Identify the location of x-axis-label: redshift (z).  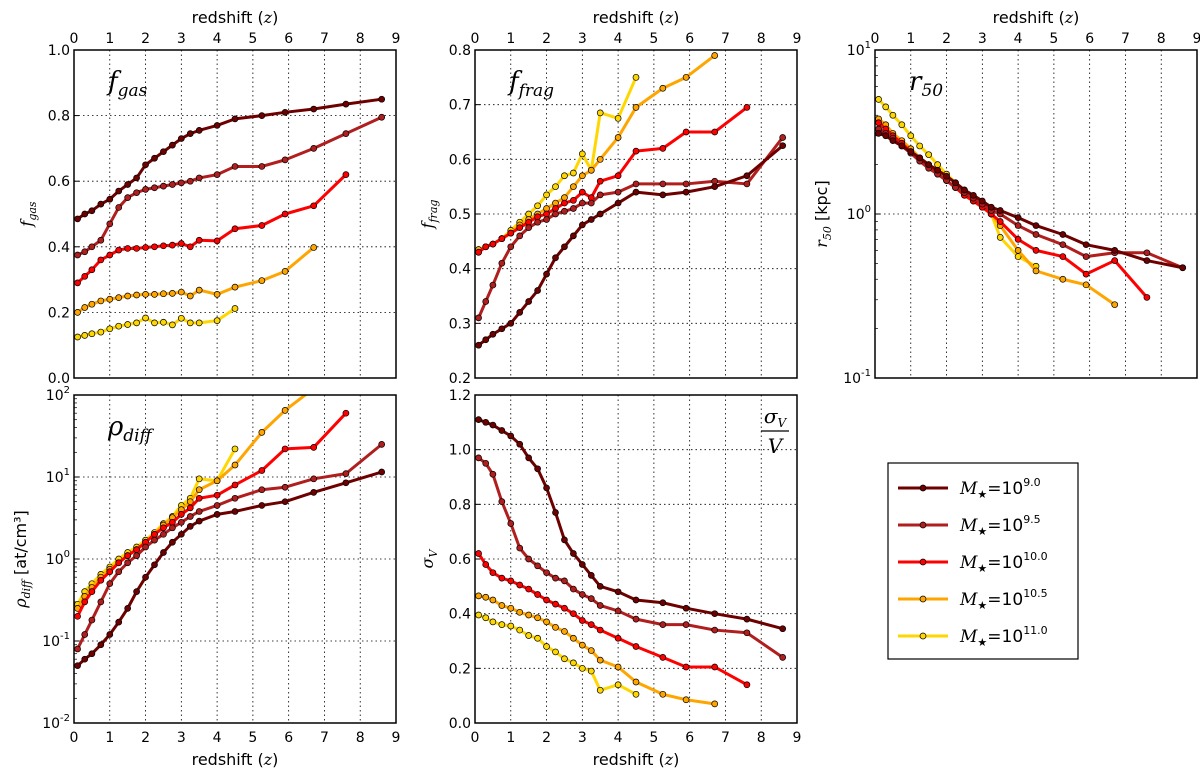
(1036, 17).